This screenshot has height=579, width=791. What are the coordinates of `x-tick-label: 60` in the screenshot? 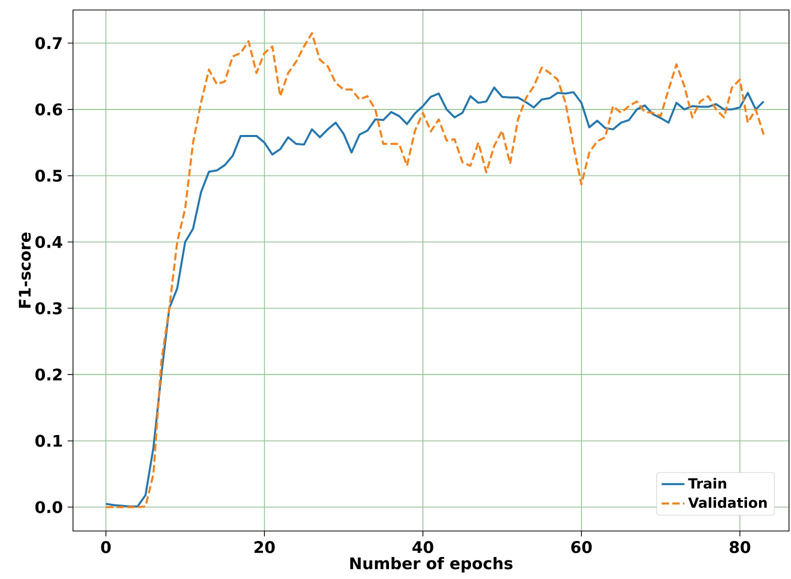 It's located at (581, 547).